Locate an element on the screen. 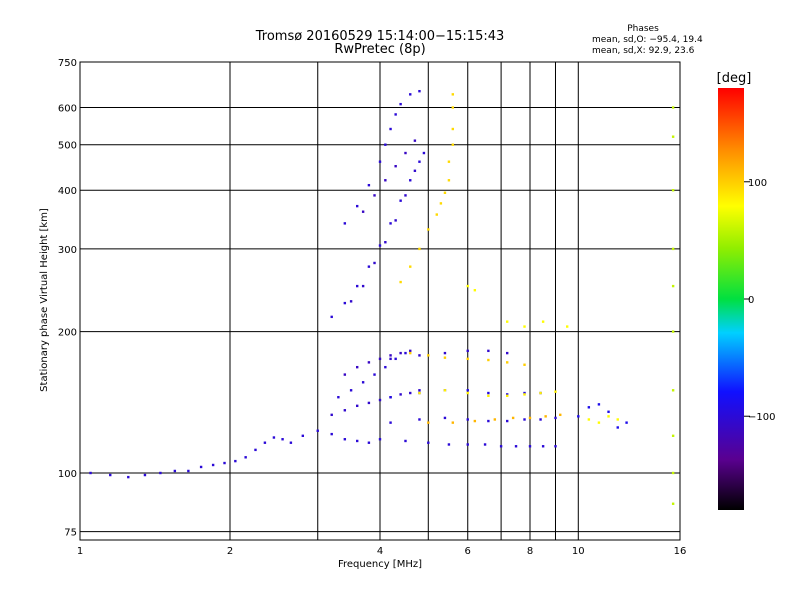 Image resolution: width=800 pixels, height=600 pixels. colorbar-tick-label: −100 is located at coordinates (761, 417).